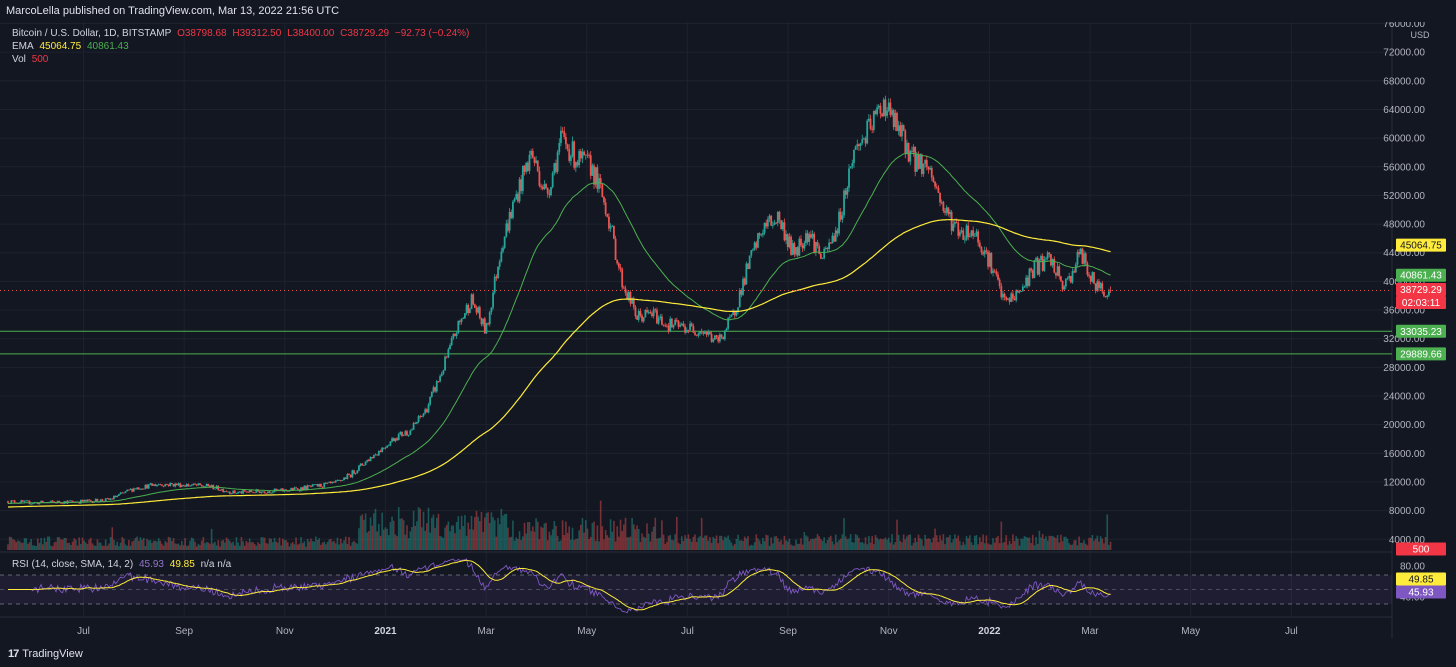 The height and width of the screenshot is (667, 1456). What do you see at coordinates (1404, 225) in the screenshot?
I see `price-tick-label: 48000.00` at bounding box center [1404, 225].